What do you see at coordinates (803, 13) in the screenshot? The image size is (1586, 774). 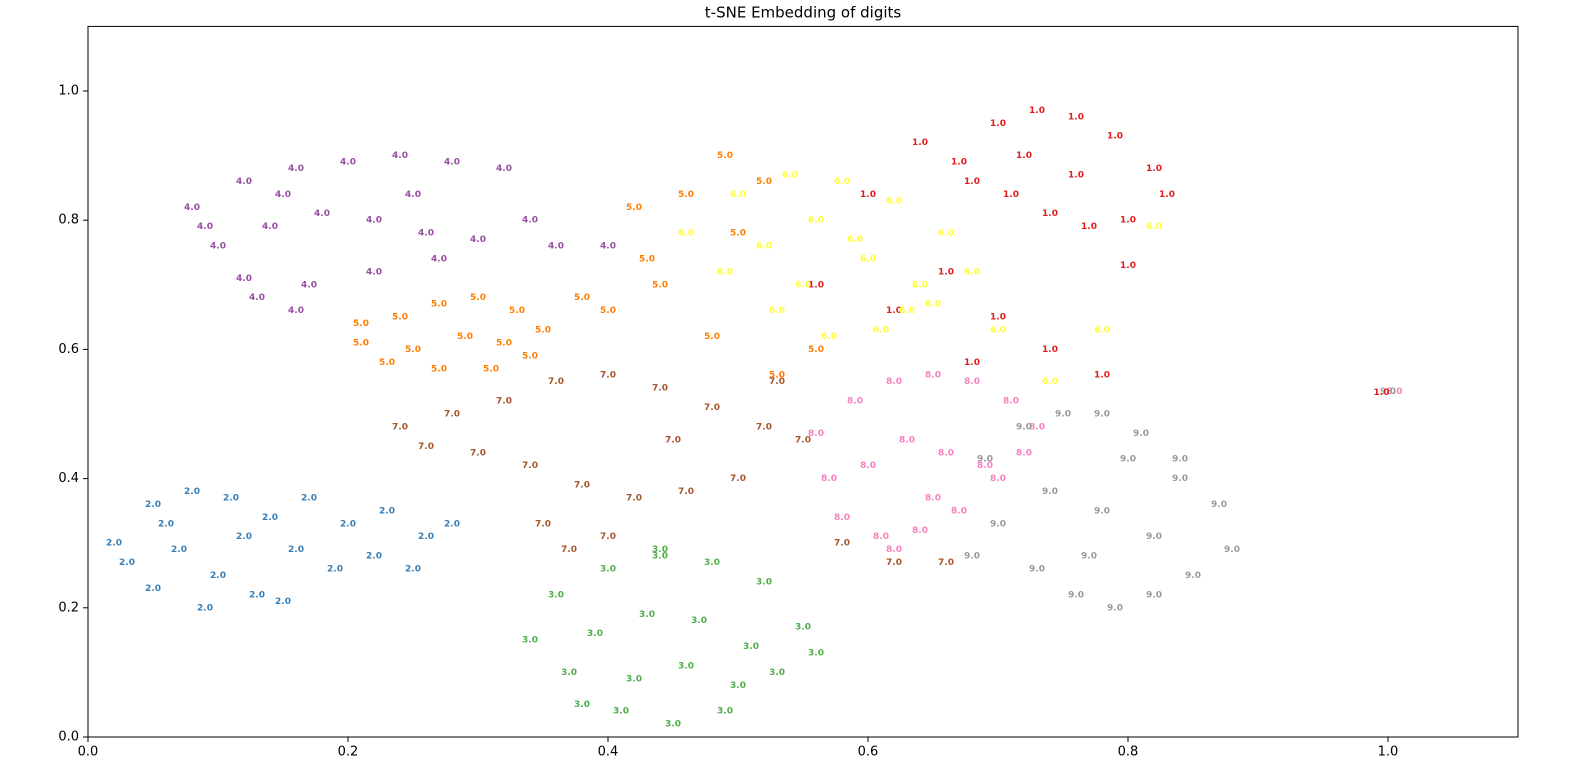 I see `chart-title: t-SNE Embedding of digits` at bounding box center [803, 13].